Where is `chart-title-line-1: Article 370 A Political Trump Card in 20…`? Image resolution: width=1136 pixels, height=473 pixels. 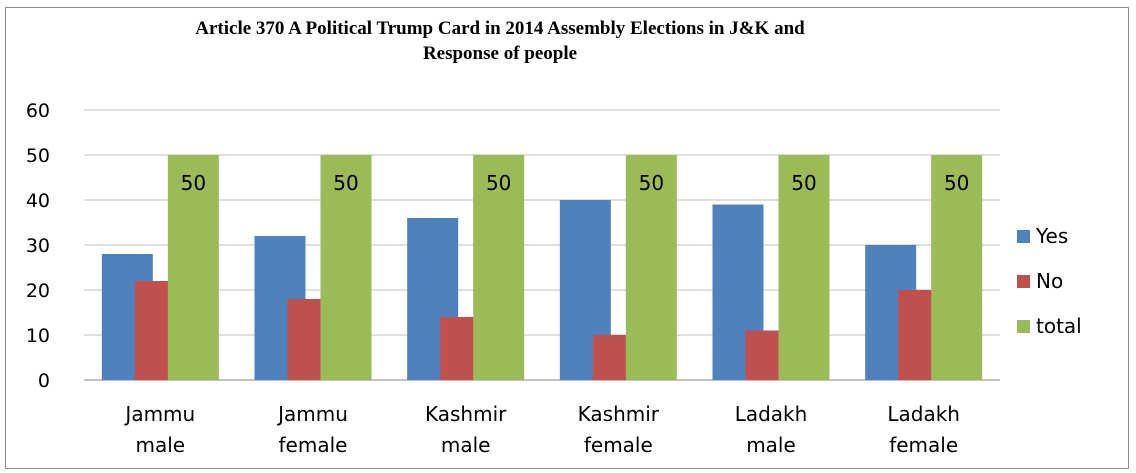
chart-title-line-1: Article 370 A Political Trump Card in 20… is located at coordinates (500, 28).